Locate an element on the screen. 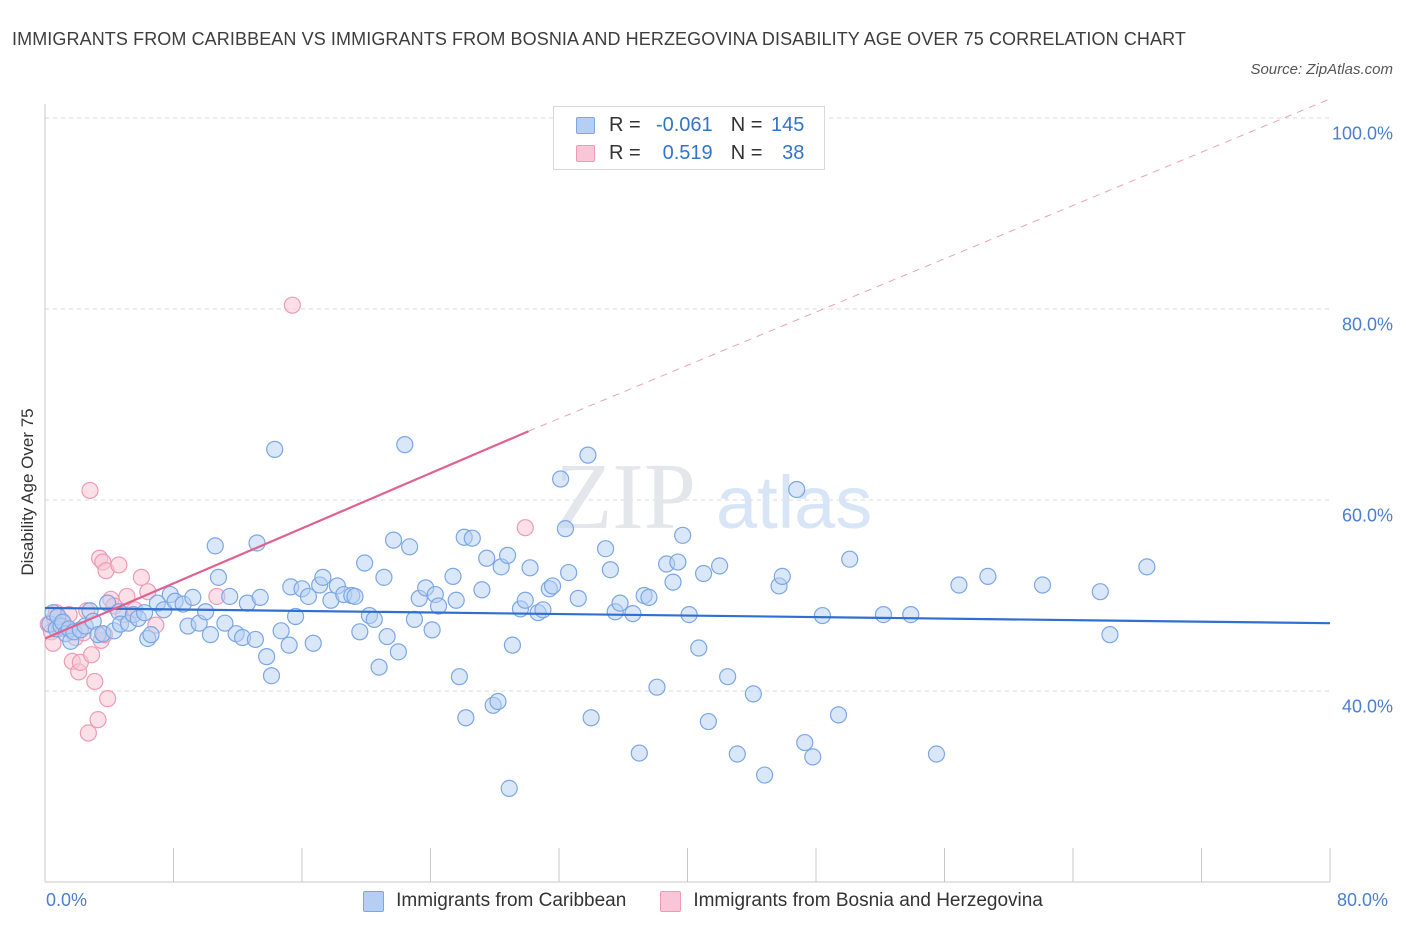  x-tick-min: 0.0% is located at coordinates (67, 900).